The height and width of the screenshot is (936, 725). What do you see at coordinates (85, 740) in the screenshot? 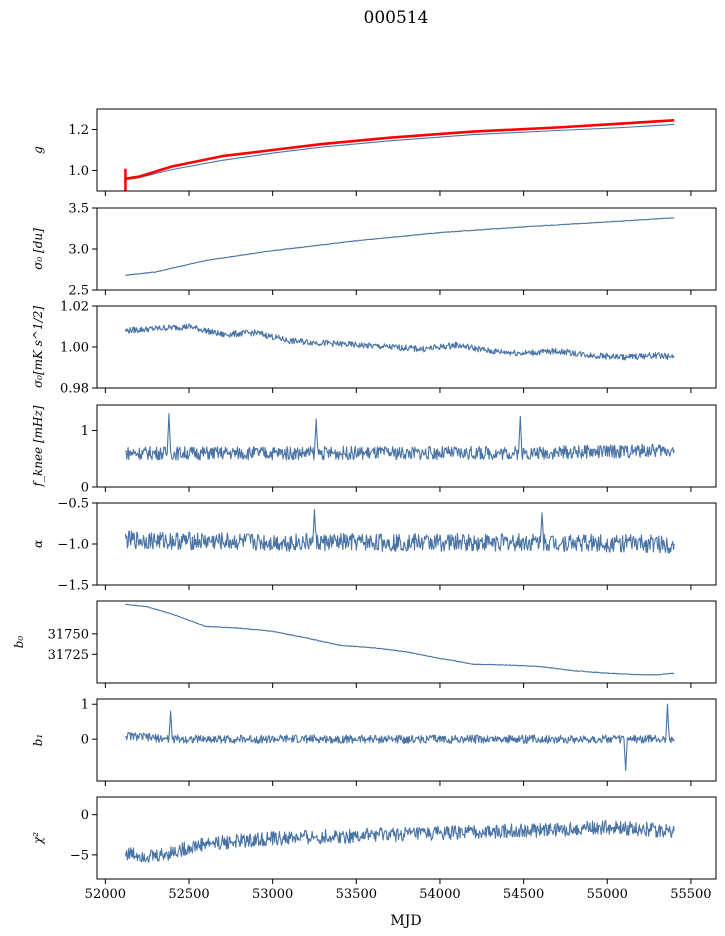
I see `ytick-label-b1: 0` at bounding box center [85, 740].